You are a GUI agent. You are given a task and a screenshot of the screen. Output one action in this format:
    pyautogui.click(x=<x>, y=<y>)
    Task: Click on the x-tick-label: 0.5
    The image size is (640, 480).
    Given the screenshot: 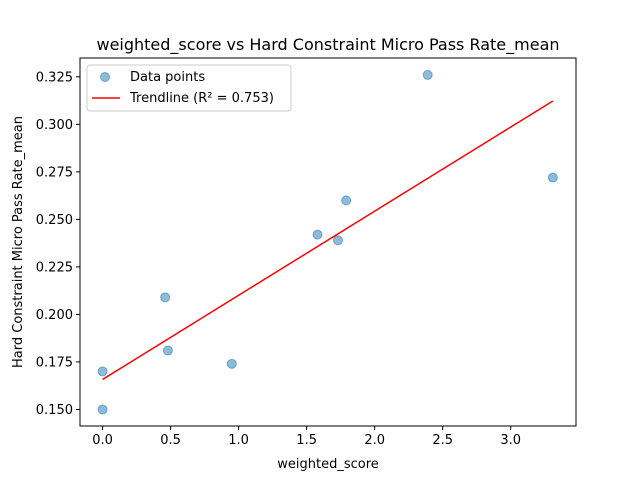 What is the action you would take?
    pyautogui.click(x=170, y=440)
    